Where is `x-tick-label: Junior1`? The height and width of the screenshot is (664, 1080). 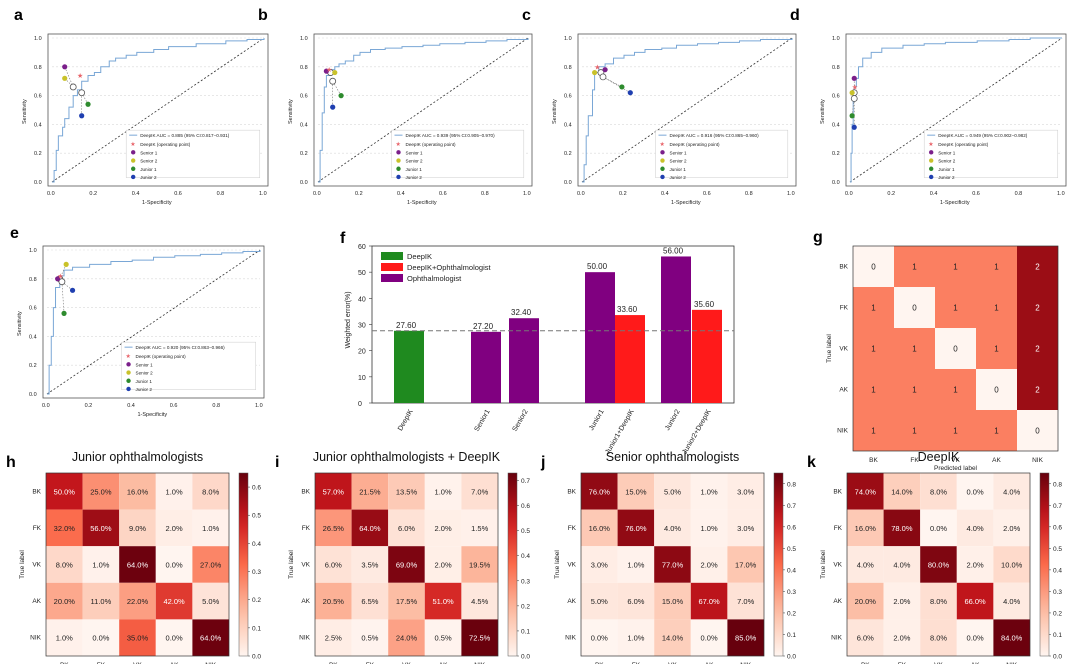 x-tick-label: Junior1 is located at coordinates (597, 419).